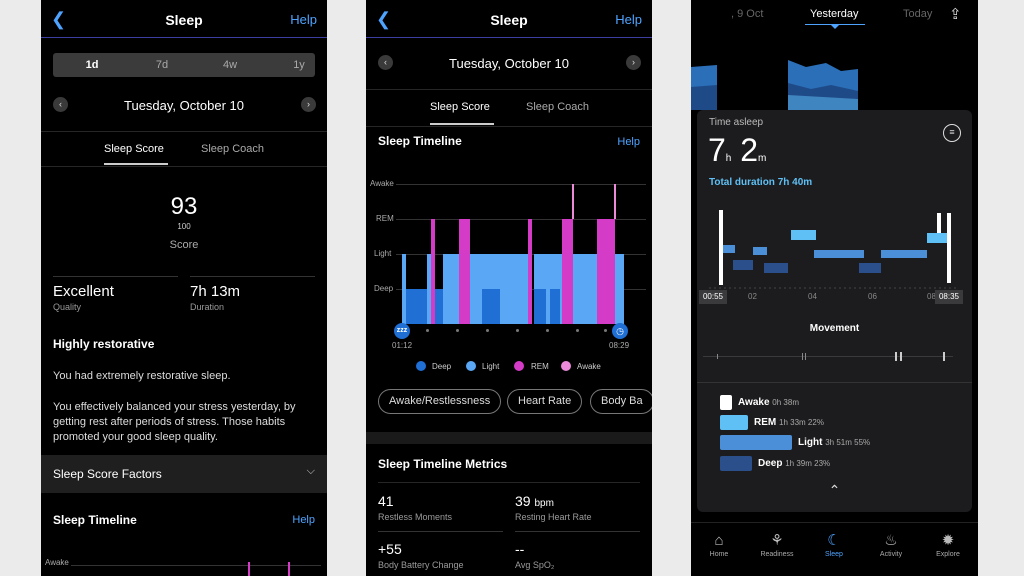  What do you see at coordinates (949, 248) in the screenshot?
I see `hypno-awake-bar` at bounding box center [949, 248].